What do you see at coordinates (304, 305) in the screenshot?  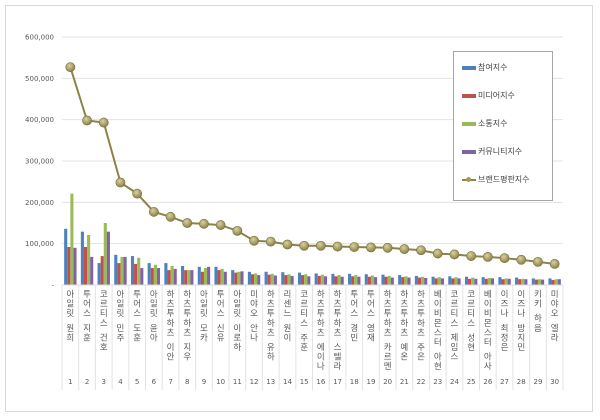 I see `svg-text: 르` at bounding box center [304, 305].